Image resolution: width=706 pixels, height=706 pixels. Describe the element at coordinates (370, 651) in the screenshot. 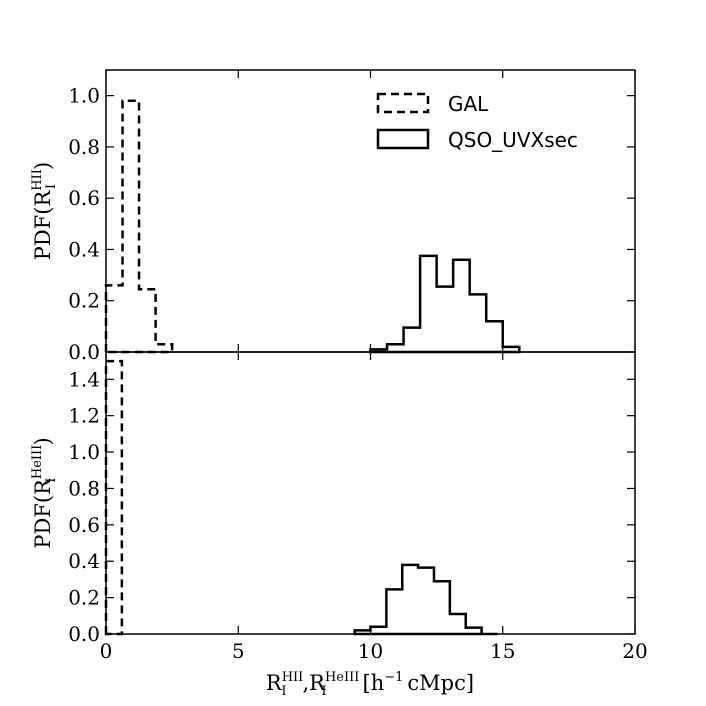

I see `xtick-label: 10` at that location.